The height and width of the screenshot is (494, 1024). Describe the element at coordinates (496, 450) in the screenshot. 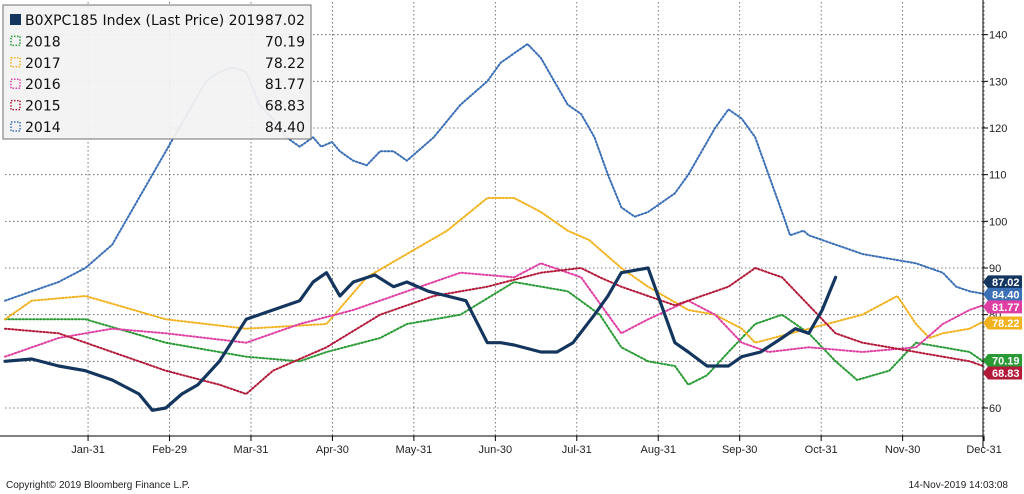

I see `x-tick-label: Jun-30` at that location.